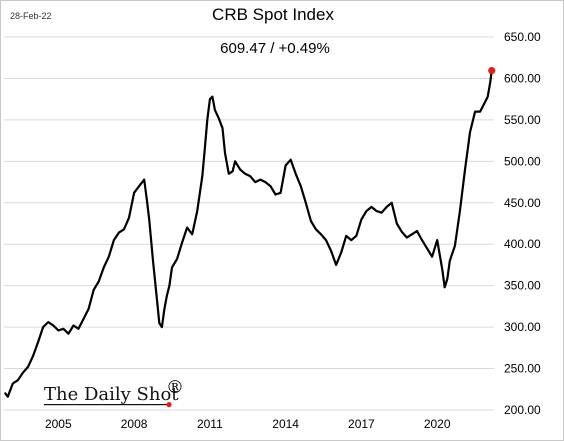 The image size is (564, 441). What do you see at coordinates (210, 424) in the screenshot?
I see `x-tick-label: 2011` at bounding box center [210, 424].